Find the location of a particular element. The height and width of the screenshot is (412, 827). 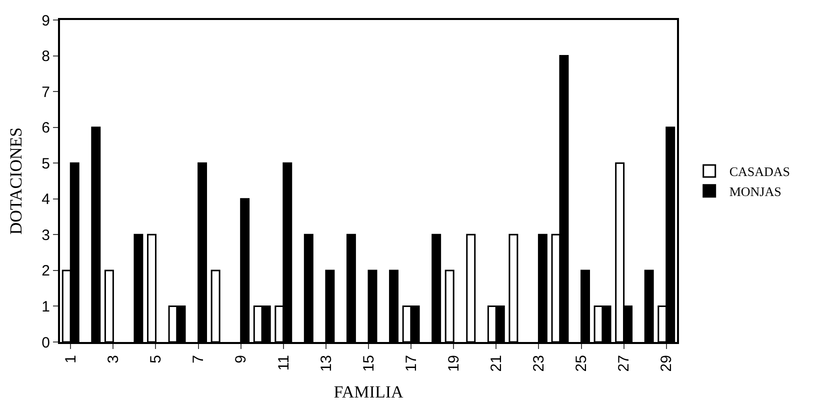

y-axis-title: DOTACIONES is located at coordinates (16, 181).